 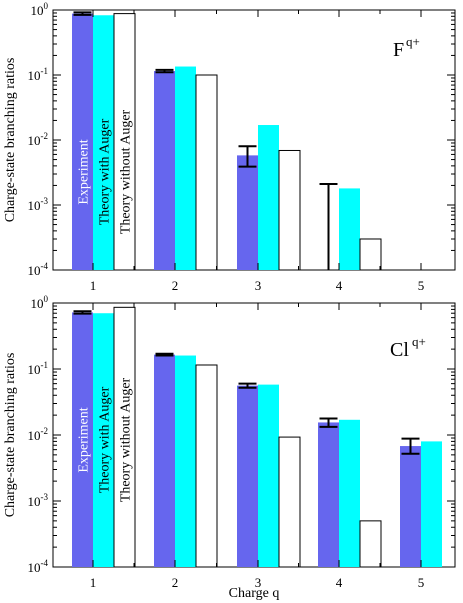 What do you see at coordinates (410, 446) in the screenshot?
I see `error-bar-q5` at bounding box center [410, 446].